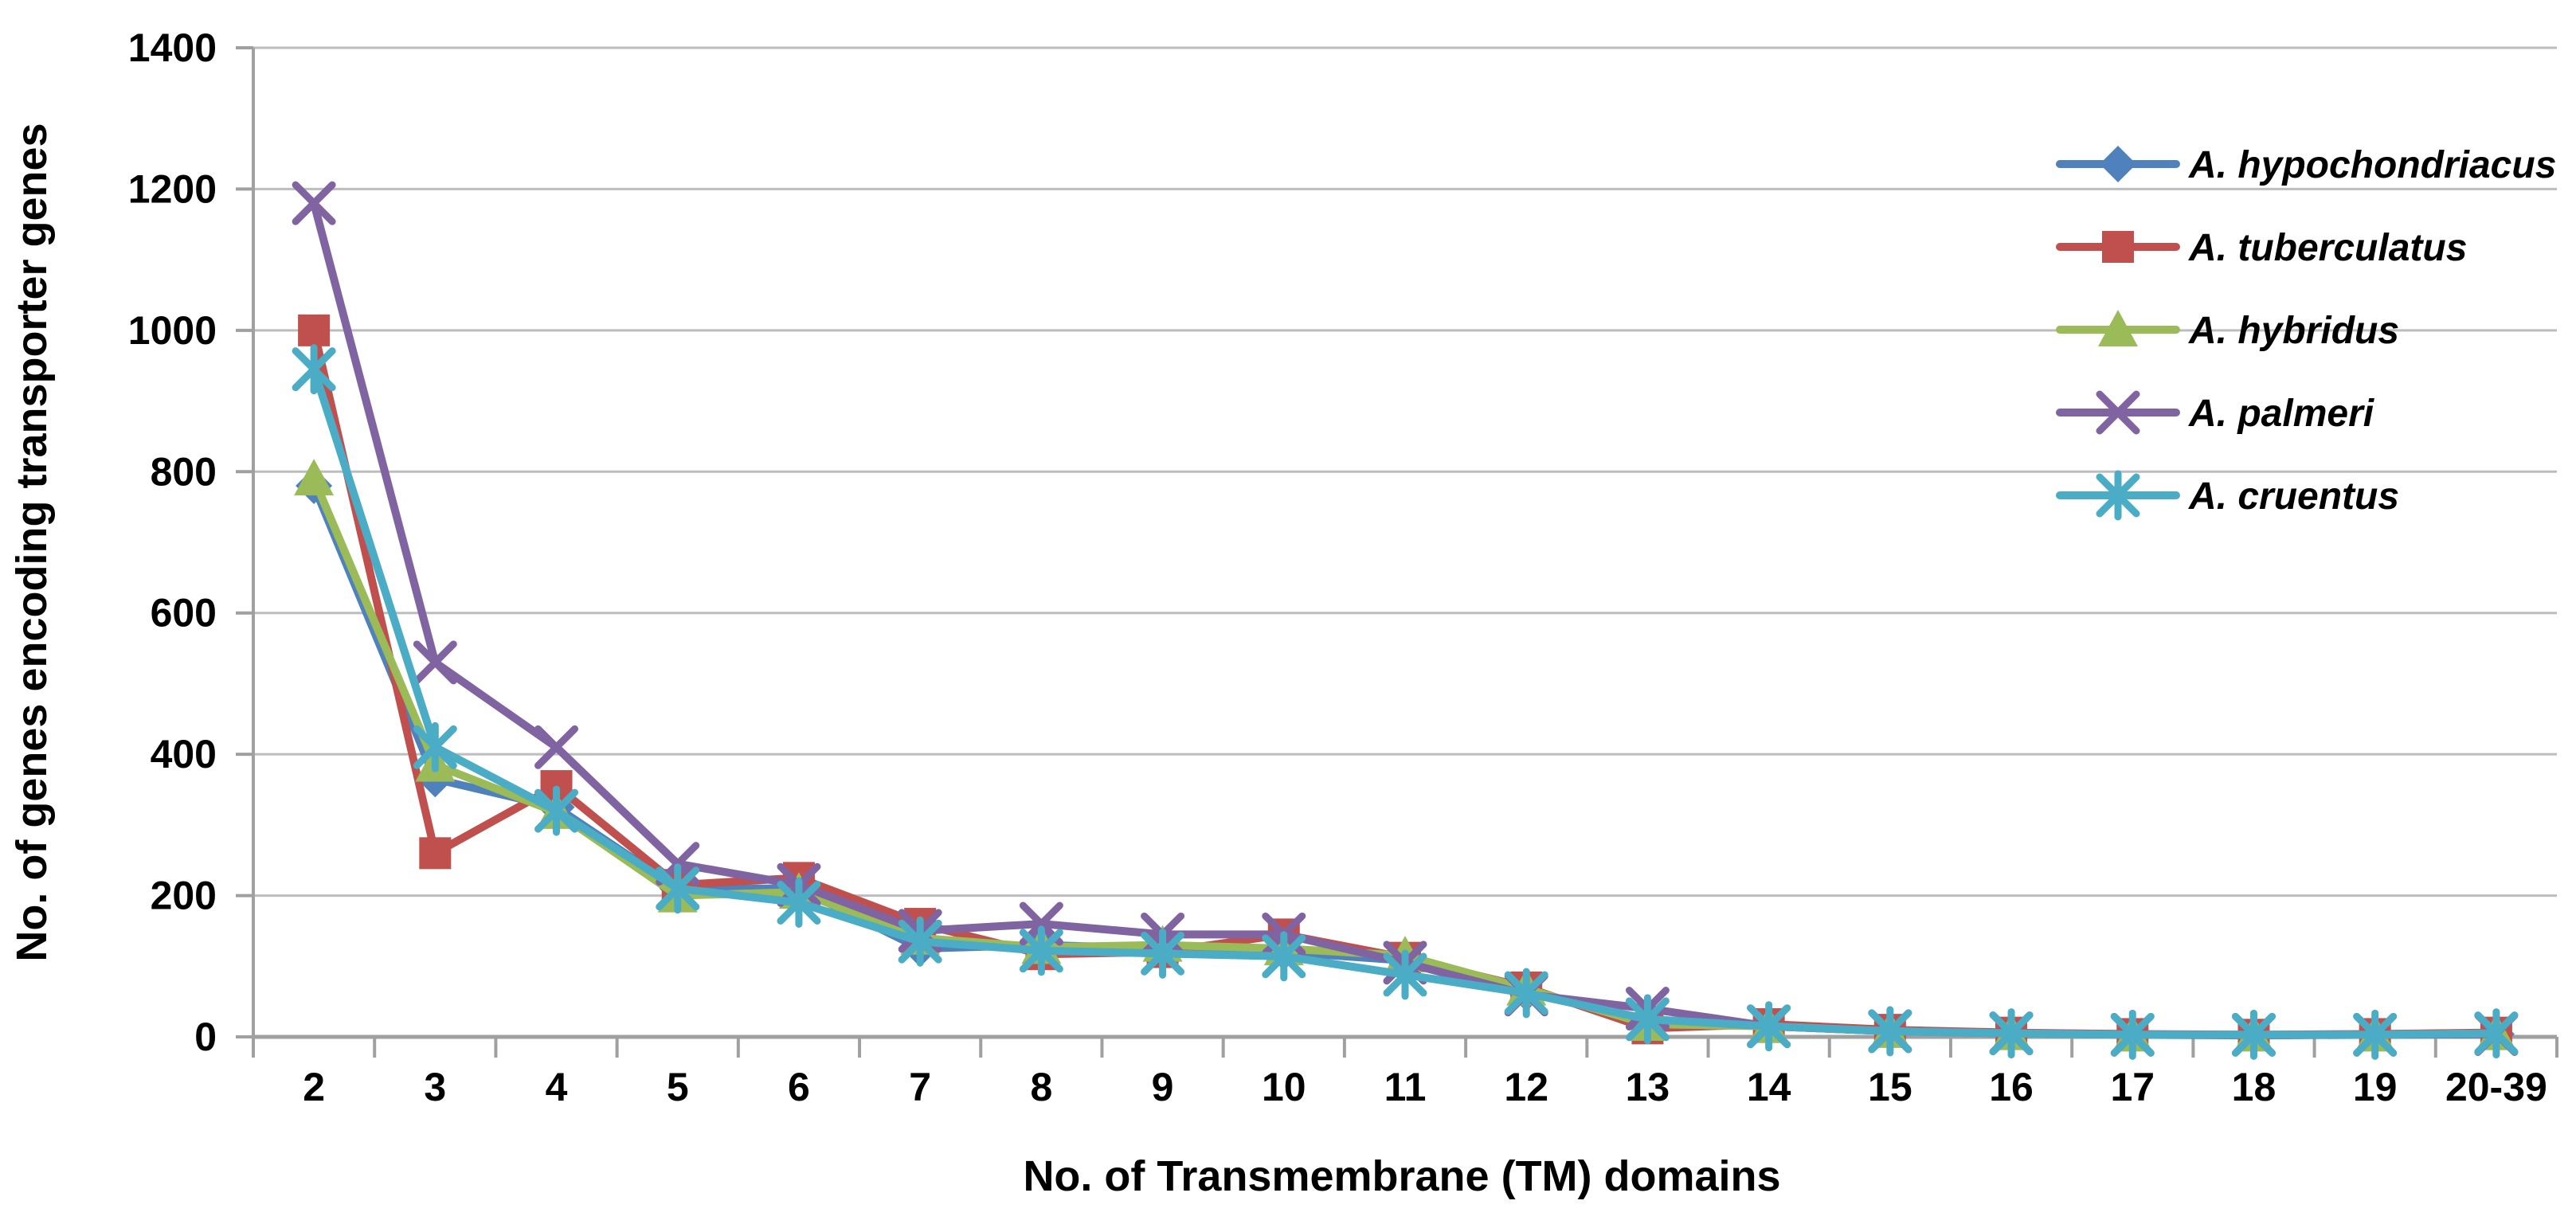  I want to click on x-tick-label-13: 13, so click(1648, 1087).